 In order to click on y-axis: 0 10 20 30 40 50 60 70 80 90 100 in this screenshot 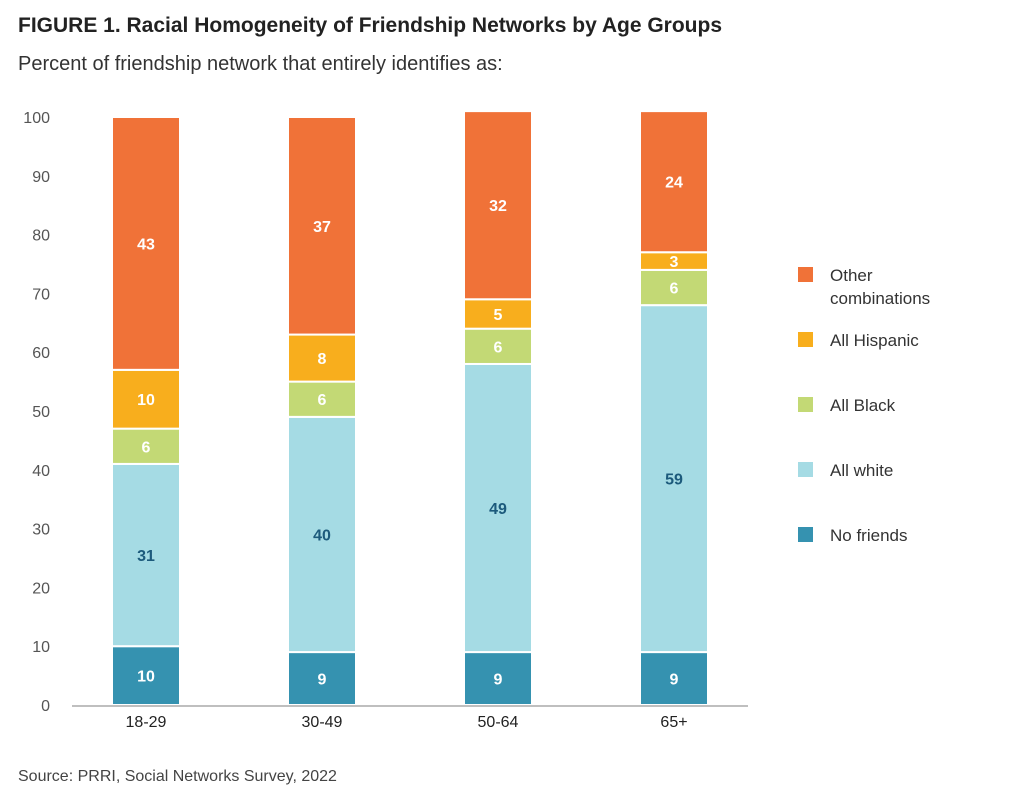, I will do `click(36, 412)`.